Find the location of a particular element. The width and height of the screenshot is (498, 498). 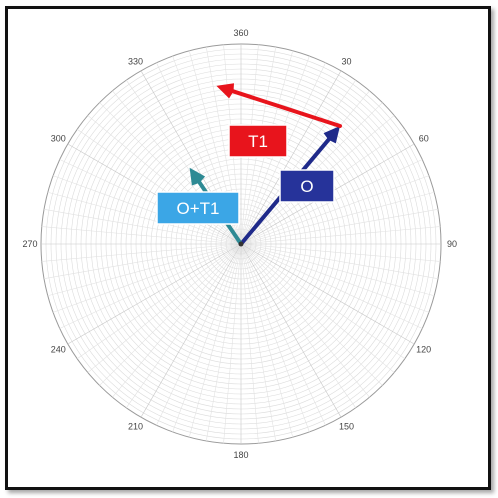

angle-tick-label: 270 is located at coordinates (29, 244).